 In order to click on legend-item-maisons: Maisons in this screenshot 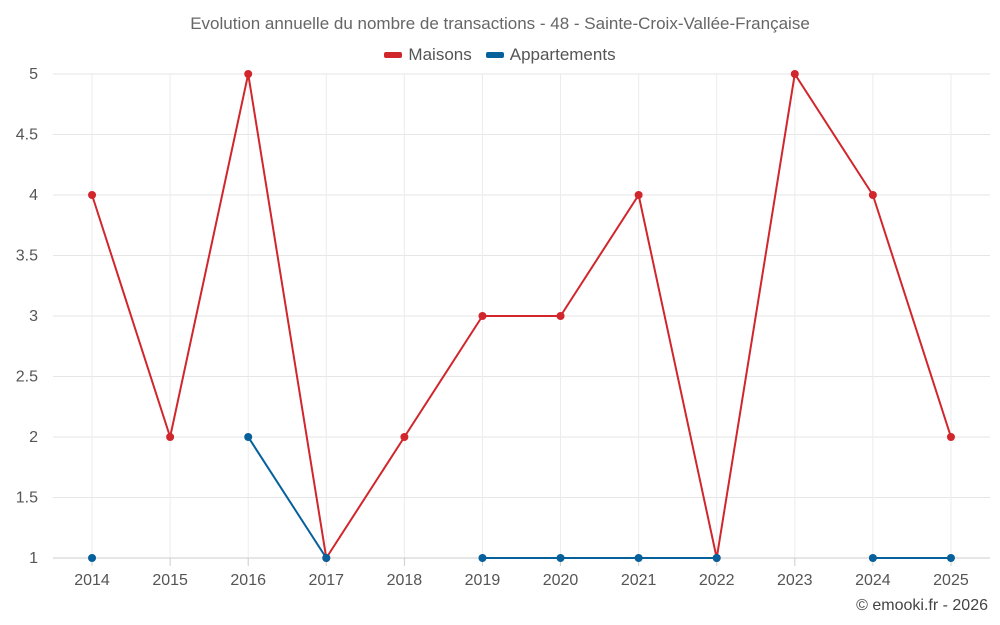, I will do `click(428, 55)`.